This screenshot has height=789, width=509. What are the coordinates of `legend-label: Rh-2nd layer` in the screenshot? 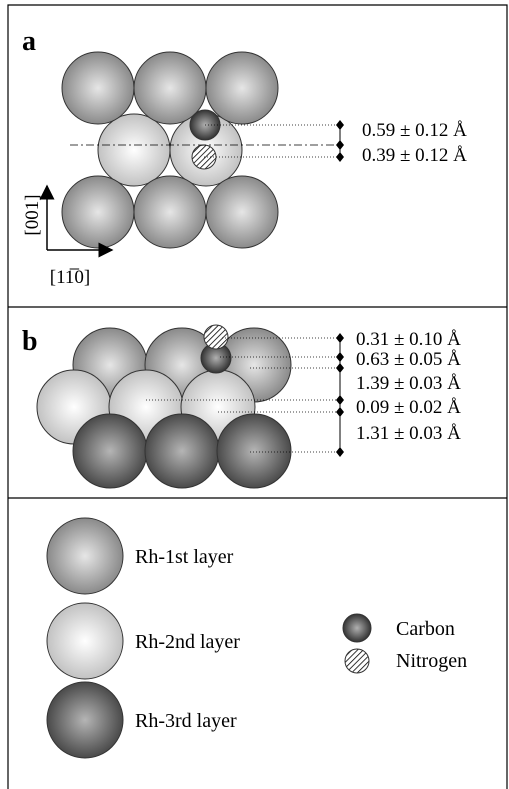 It's located at (187, 642).